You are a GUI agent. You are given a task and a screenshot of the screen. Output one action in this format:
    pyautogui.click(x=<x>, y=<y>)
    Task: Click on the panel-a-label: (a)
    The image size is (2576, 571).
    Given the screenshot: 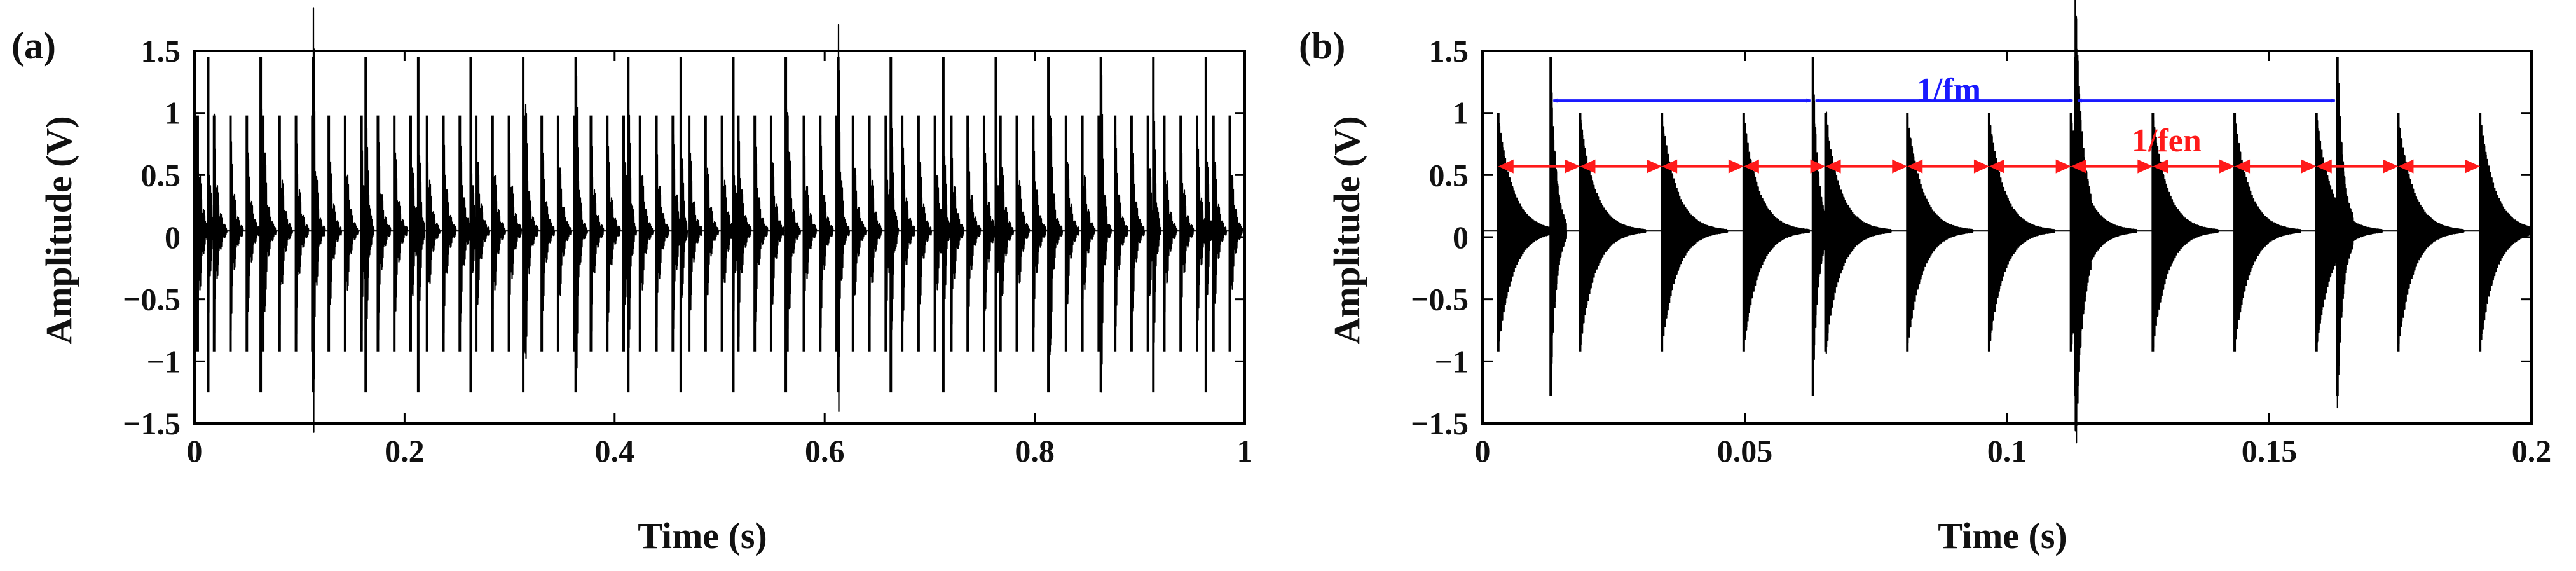 What is the action you would take?
    pyautogui.click(x=33, y=46)
    